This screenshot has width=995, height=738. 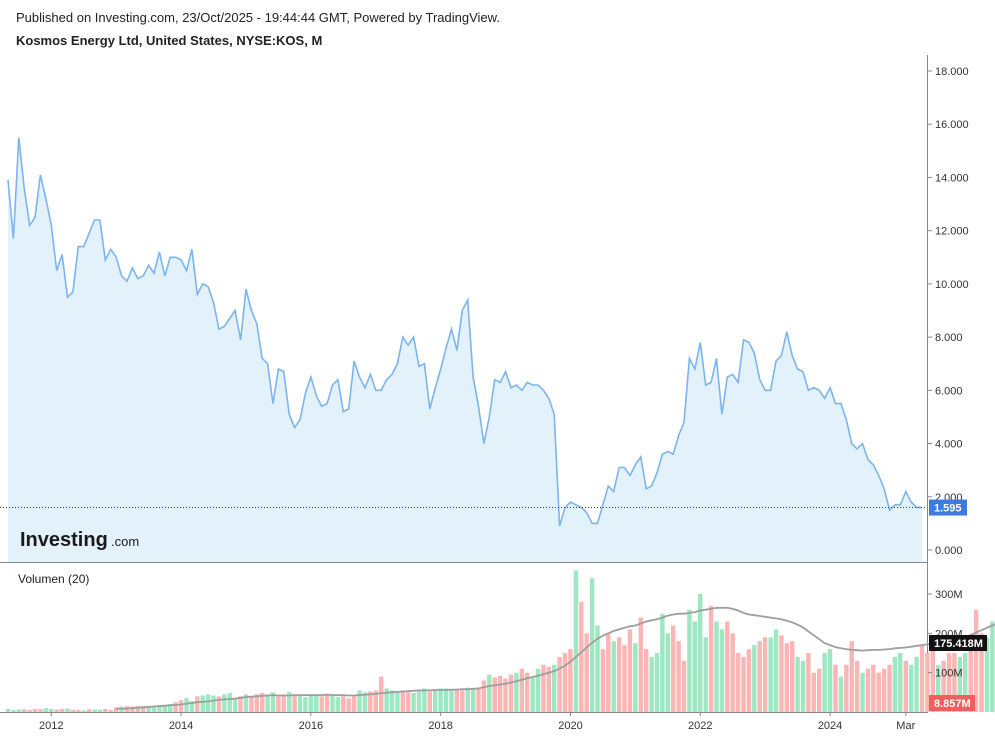 What do you see at coordinates (555, 658) in the screenshot?
I see `volume-ma-line` at bounding box center [555, 658].